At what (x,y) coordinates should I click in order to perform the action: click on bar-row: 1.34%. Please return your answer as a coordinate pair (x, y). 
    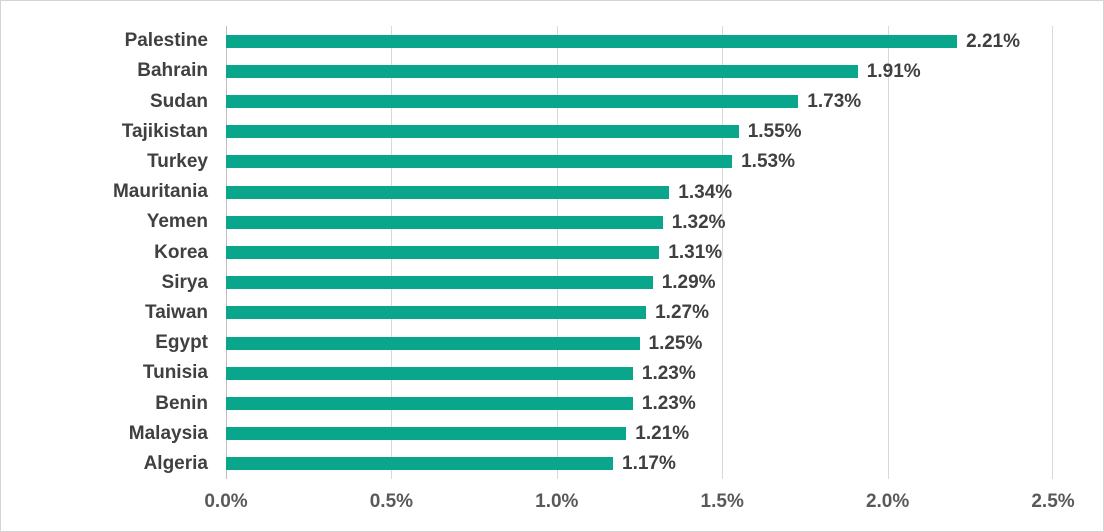
    Looking at the image, I should click on (639, 192).